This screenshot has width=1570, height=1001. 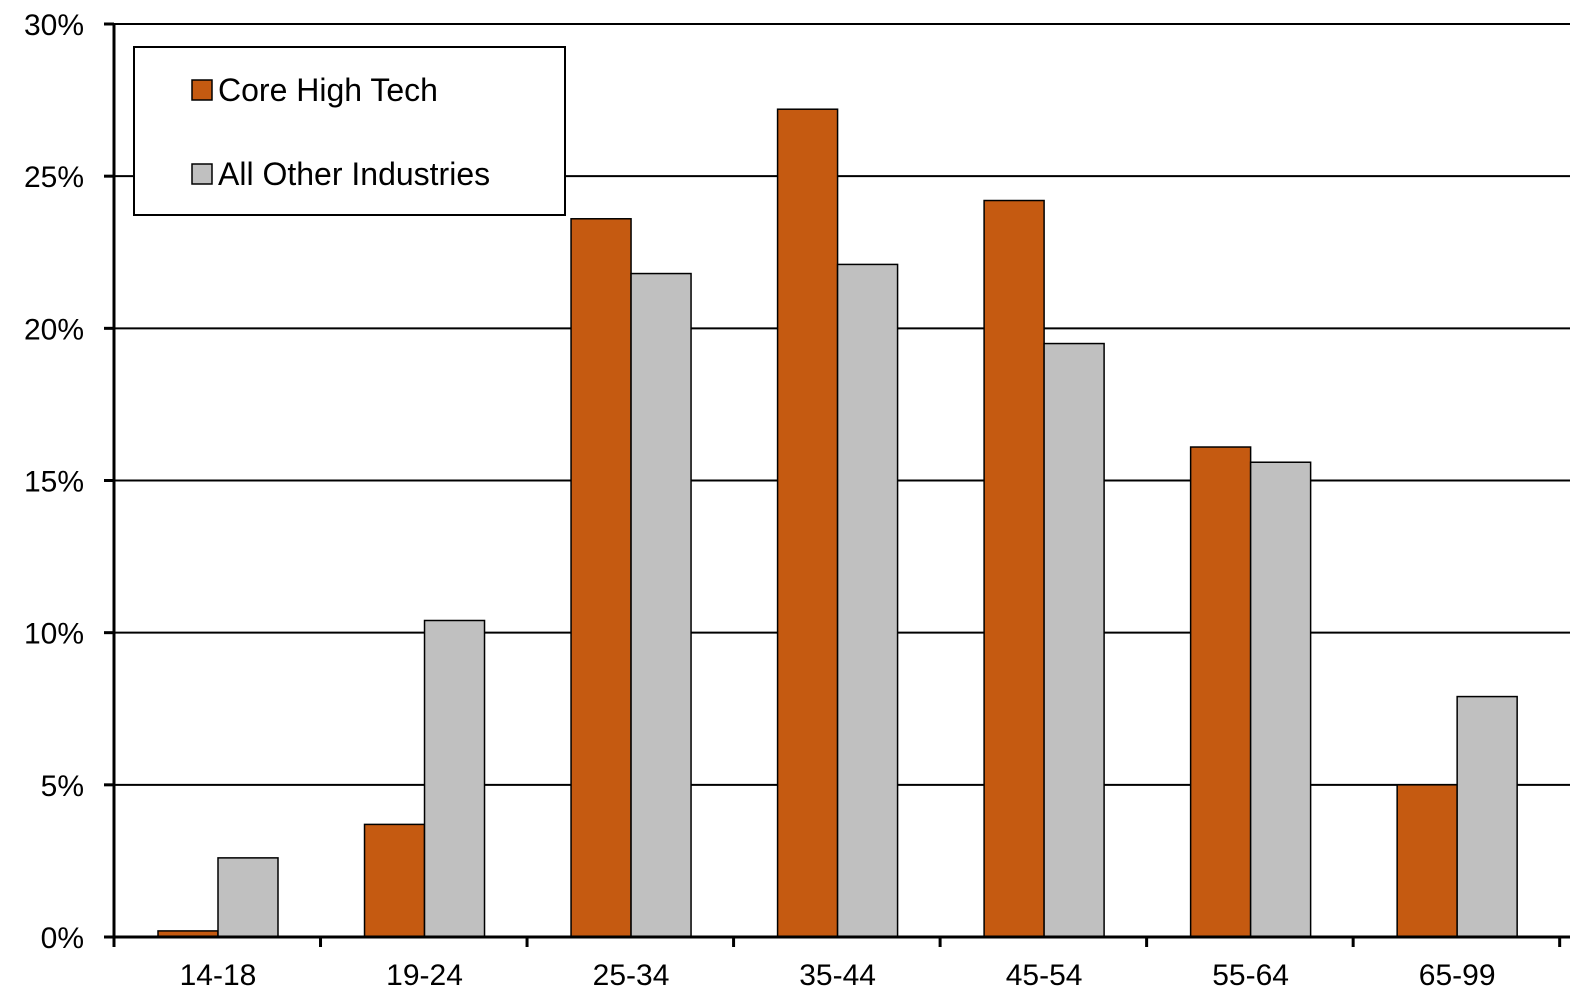 What do you see at coordinates (62, 786) in the screenshot?
I see `y-tick-label: 5%` at bounding box center [62, 786].